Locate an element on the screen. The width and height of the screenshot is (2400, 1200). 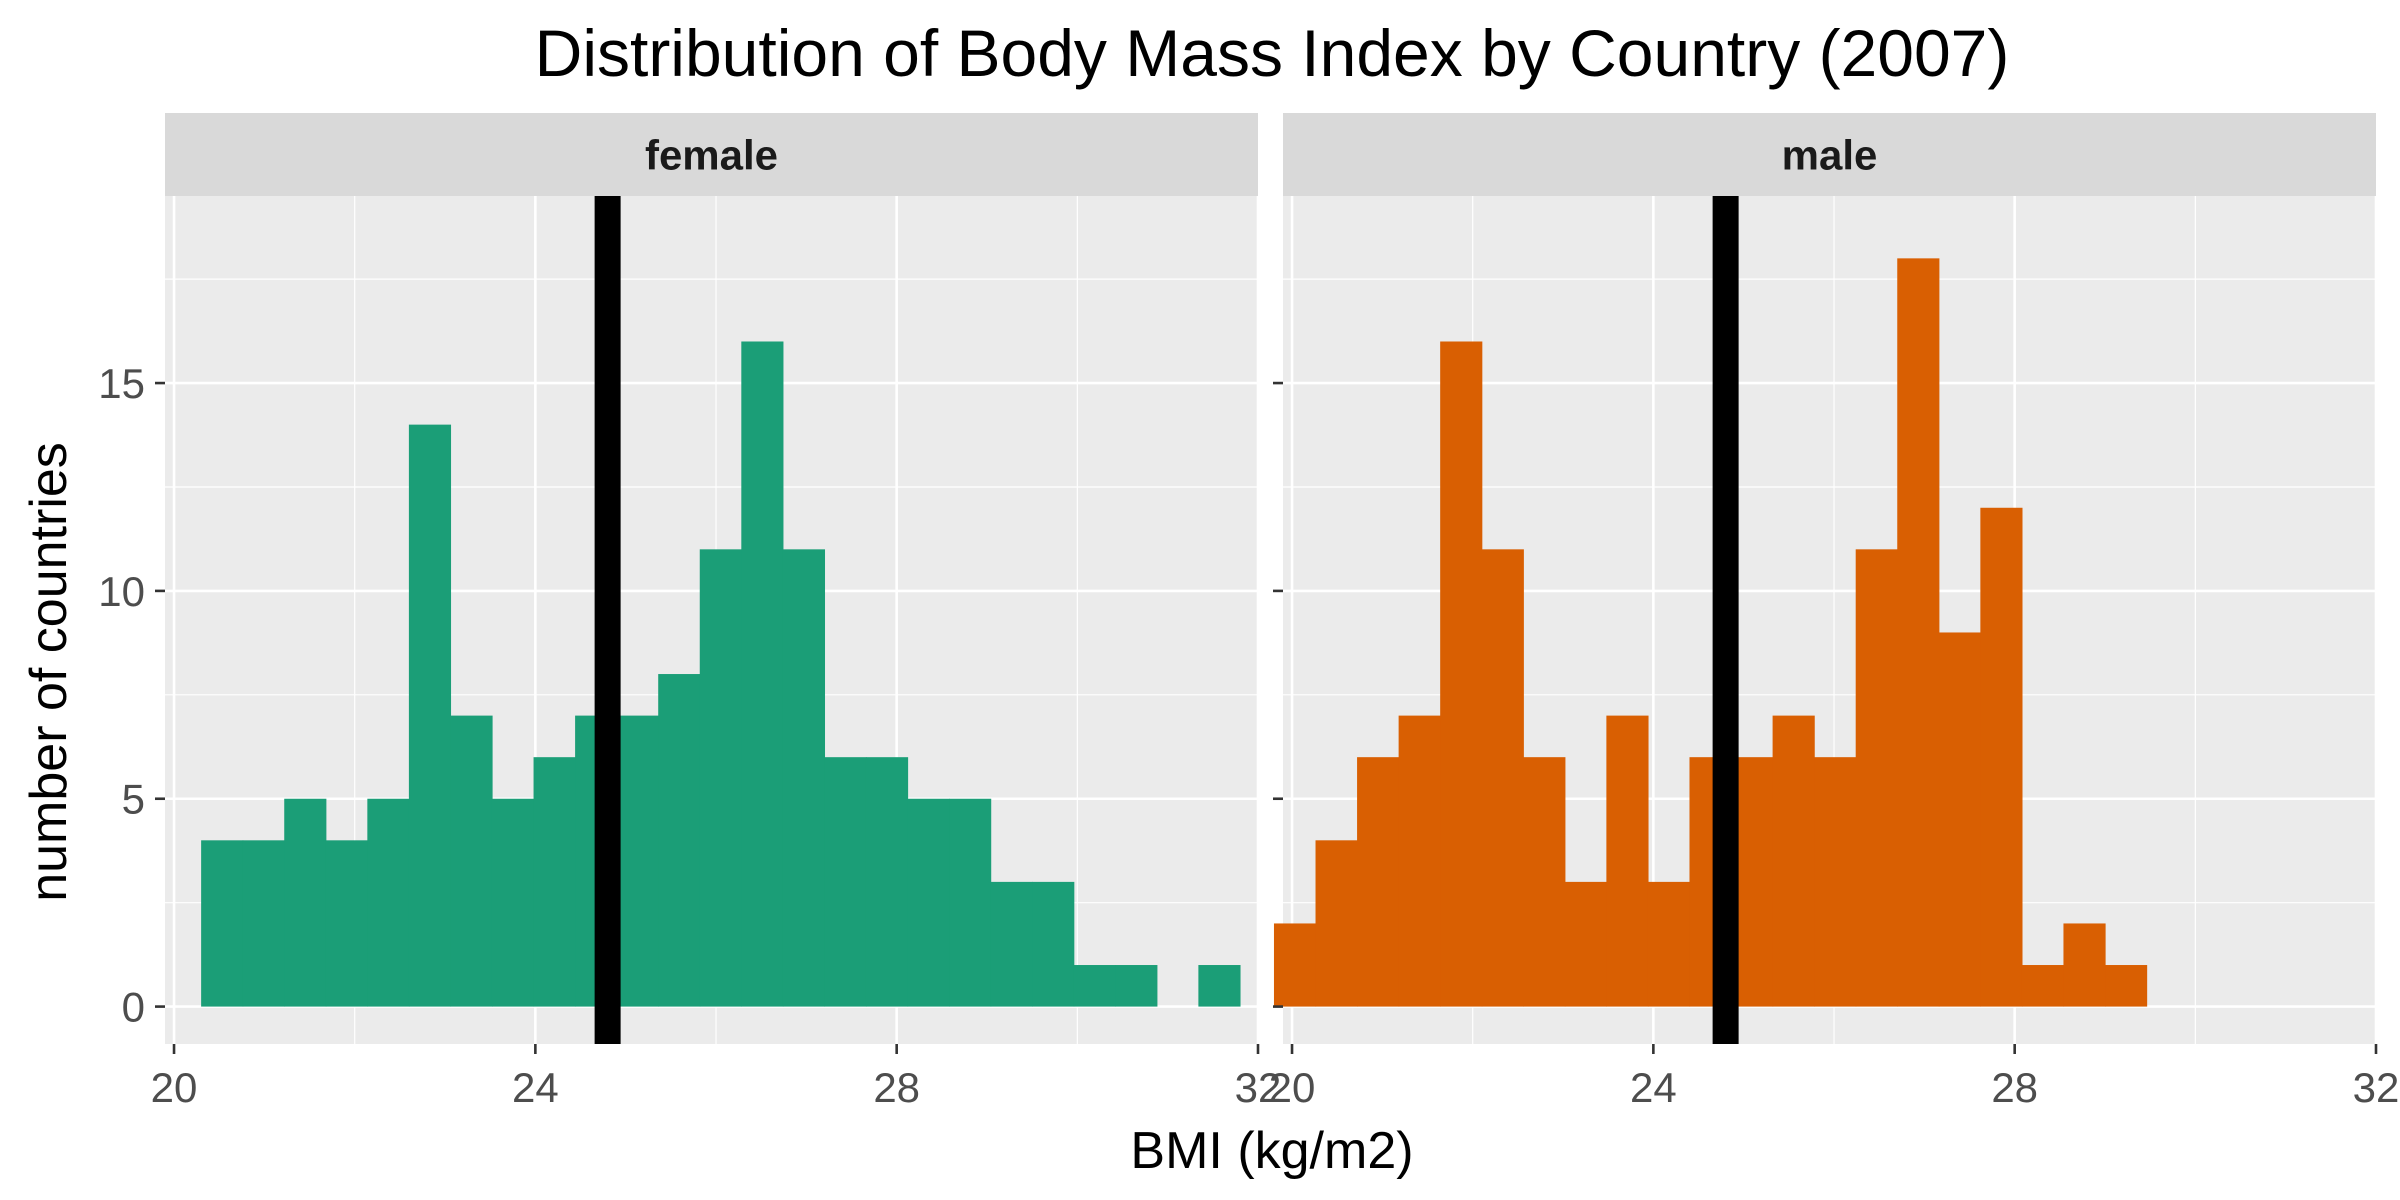
y-tick-label: 5 is located at coordinates (133, 799).